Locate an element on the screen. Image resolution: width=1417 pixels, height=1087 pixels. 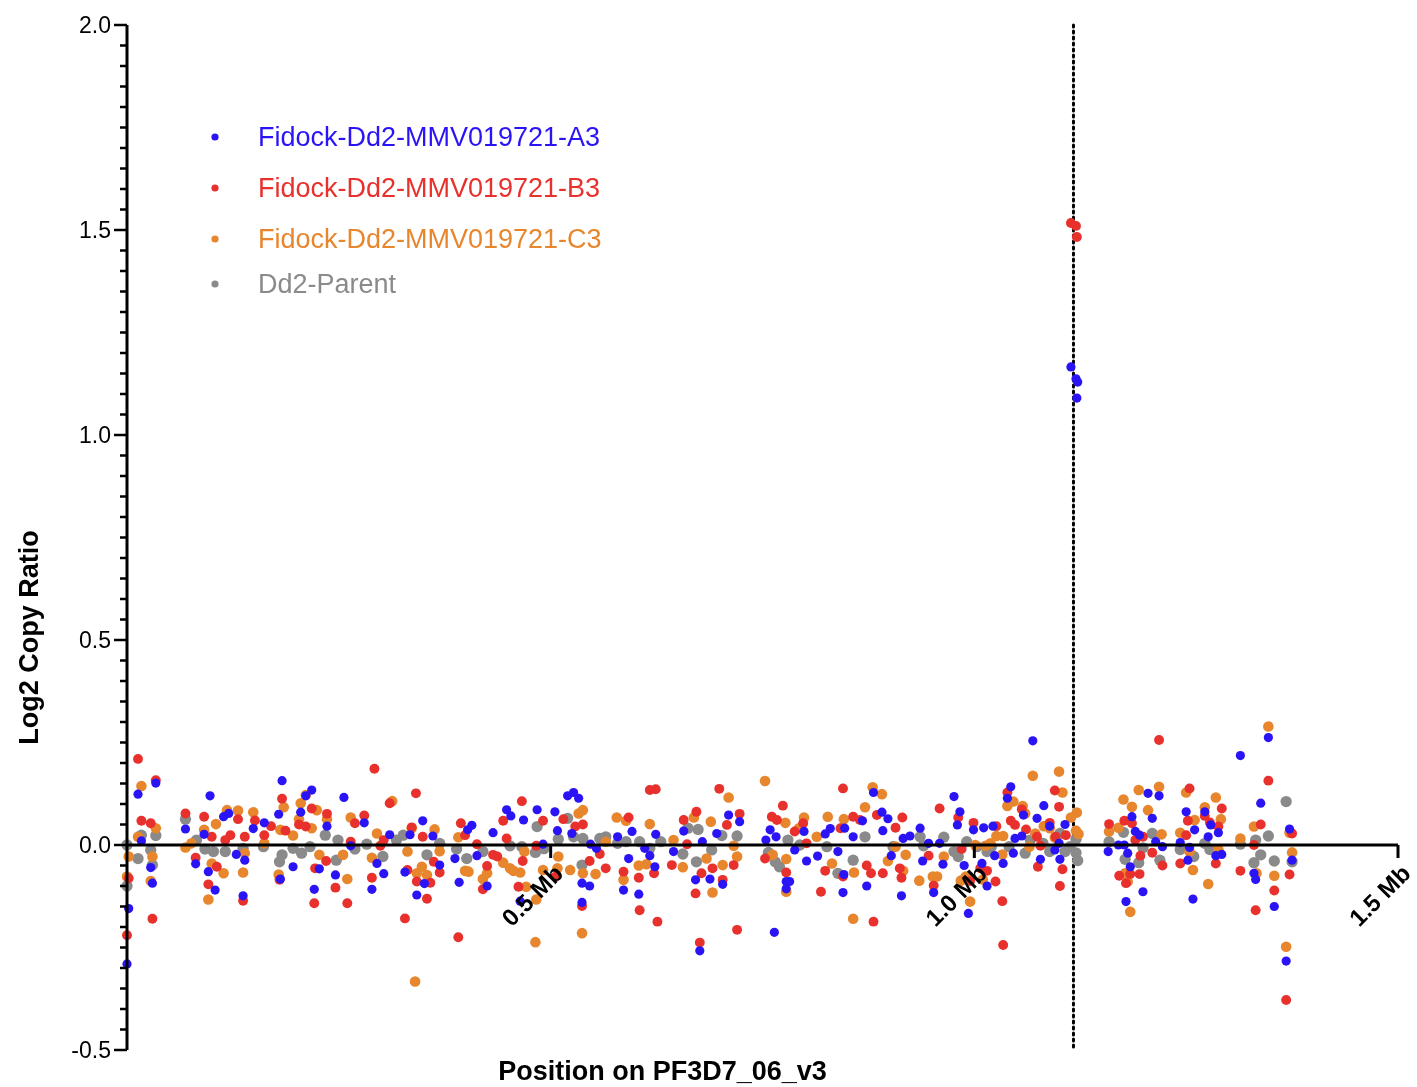
y-tick-label: 0.0 is located at coordinates (95, 845).